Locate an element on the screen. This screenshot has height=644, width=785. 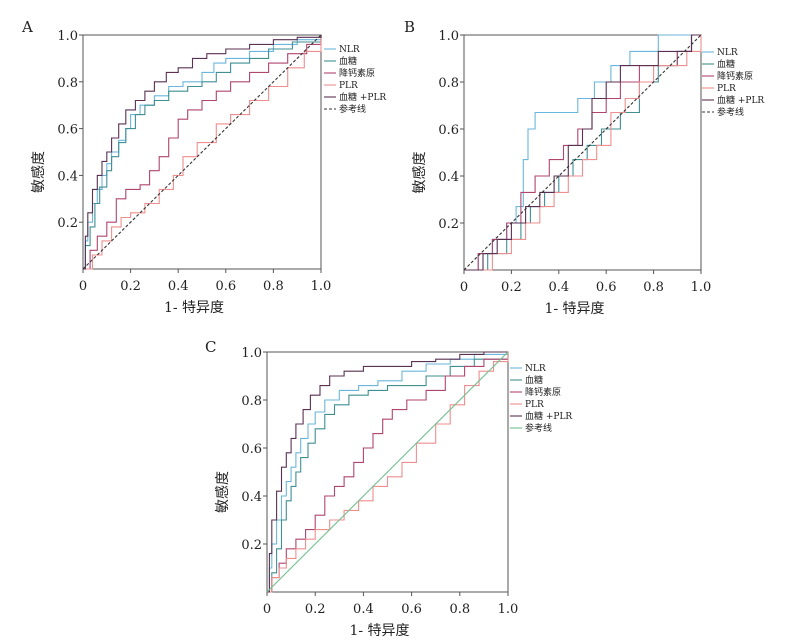
panel-letter: B is located at coordinates (409, 27).